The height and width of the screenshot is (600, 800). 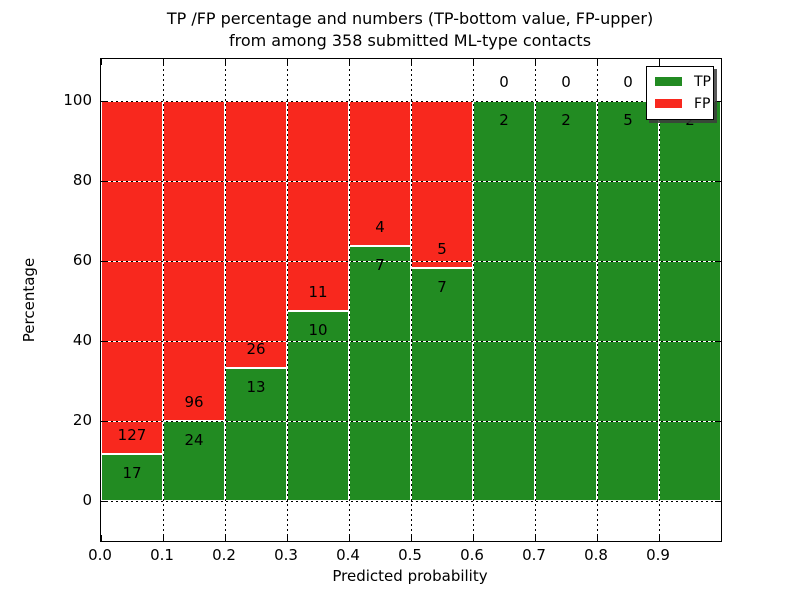 What do you see at coordinates (380, 227) in the screenshot?
I see `bar-count-label-fp: 4` at bounding box center [380, 227].